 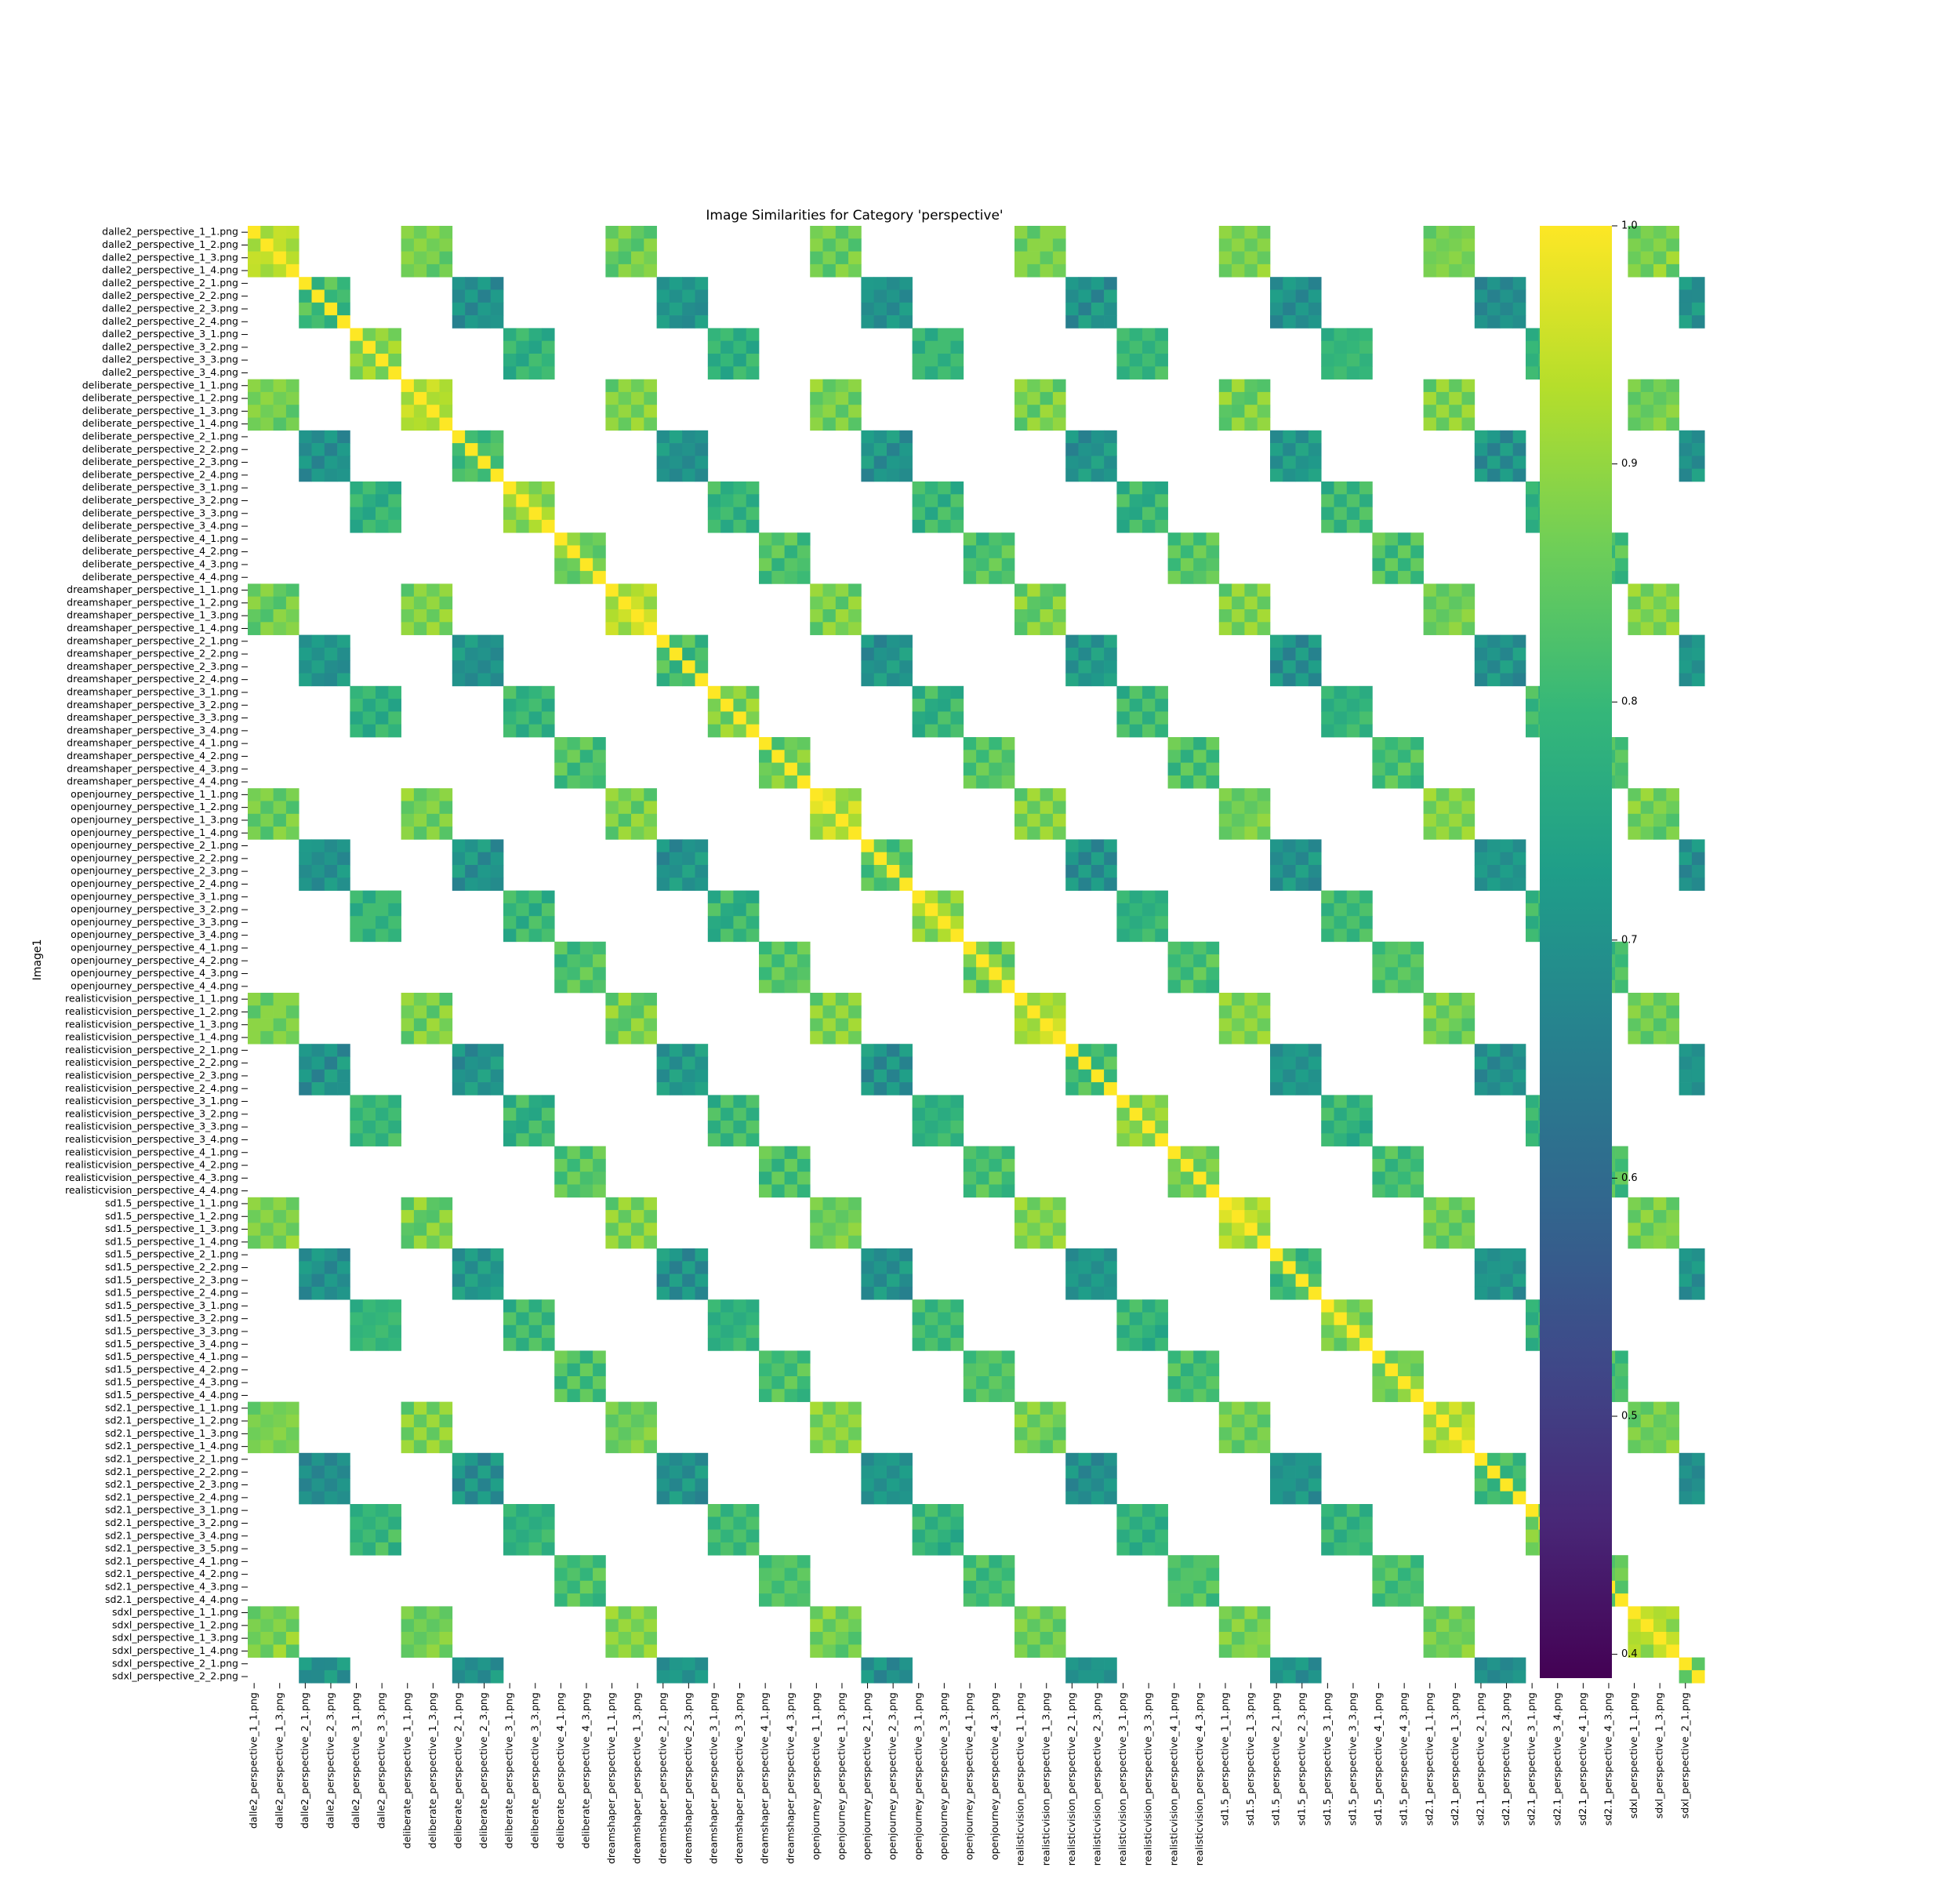 I want to click on row-label: dreamshaper_perspective_4_1.png, so click(x=152, y=743).